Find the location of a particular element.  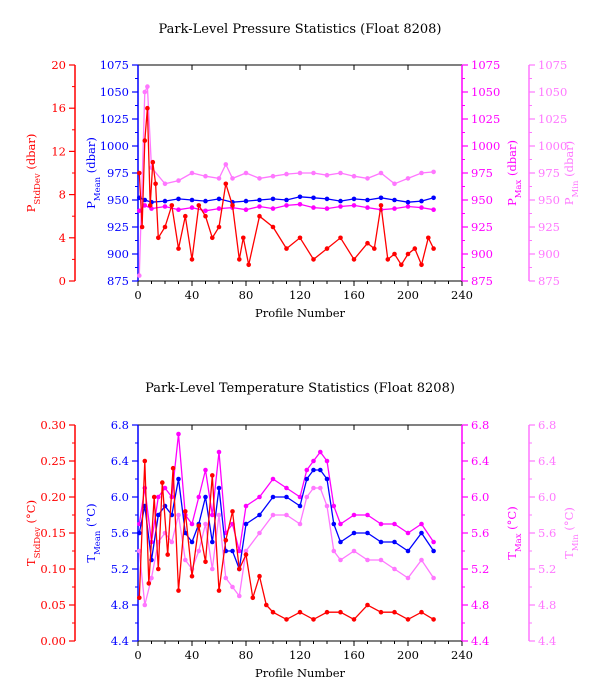

y-tick-label: 0.25 is located at coordinates (53, 461).